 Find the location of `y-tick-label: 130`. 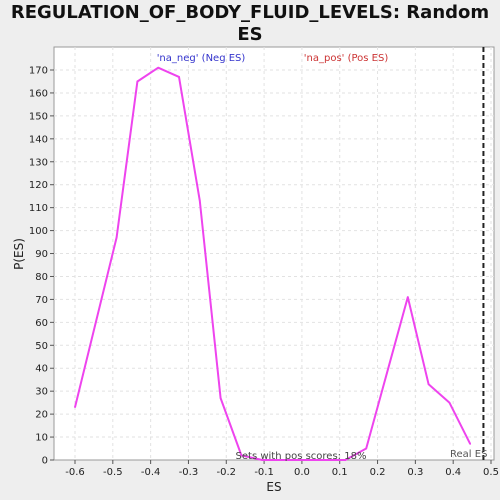

y-tick-label: 130 is located at coordinates (38, 162).